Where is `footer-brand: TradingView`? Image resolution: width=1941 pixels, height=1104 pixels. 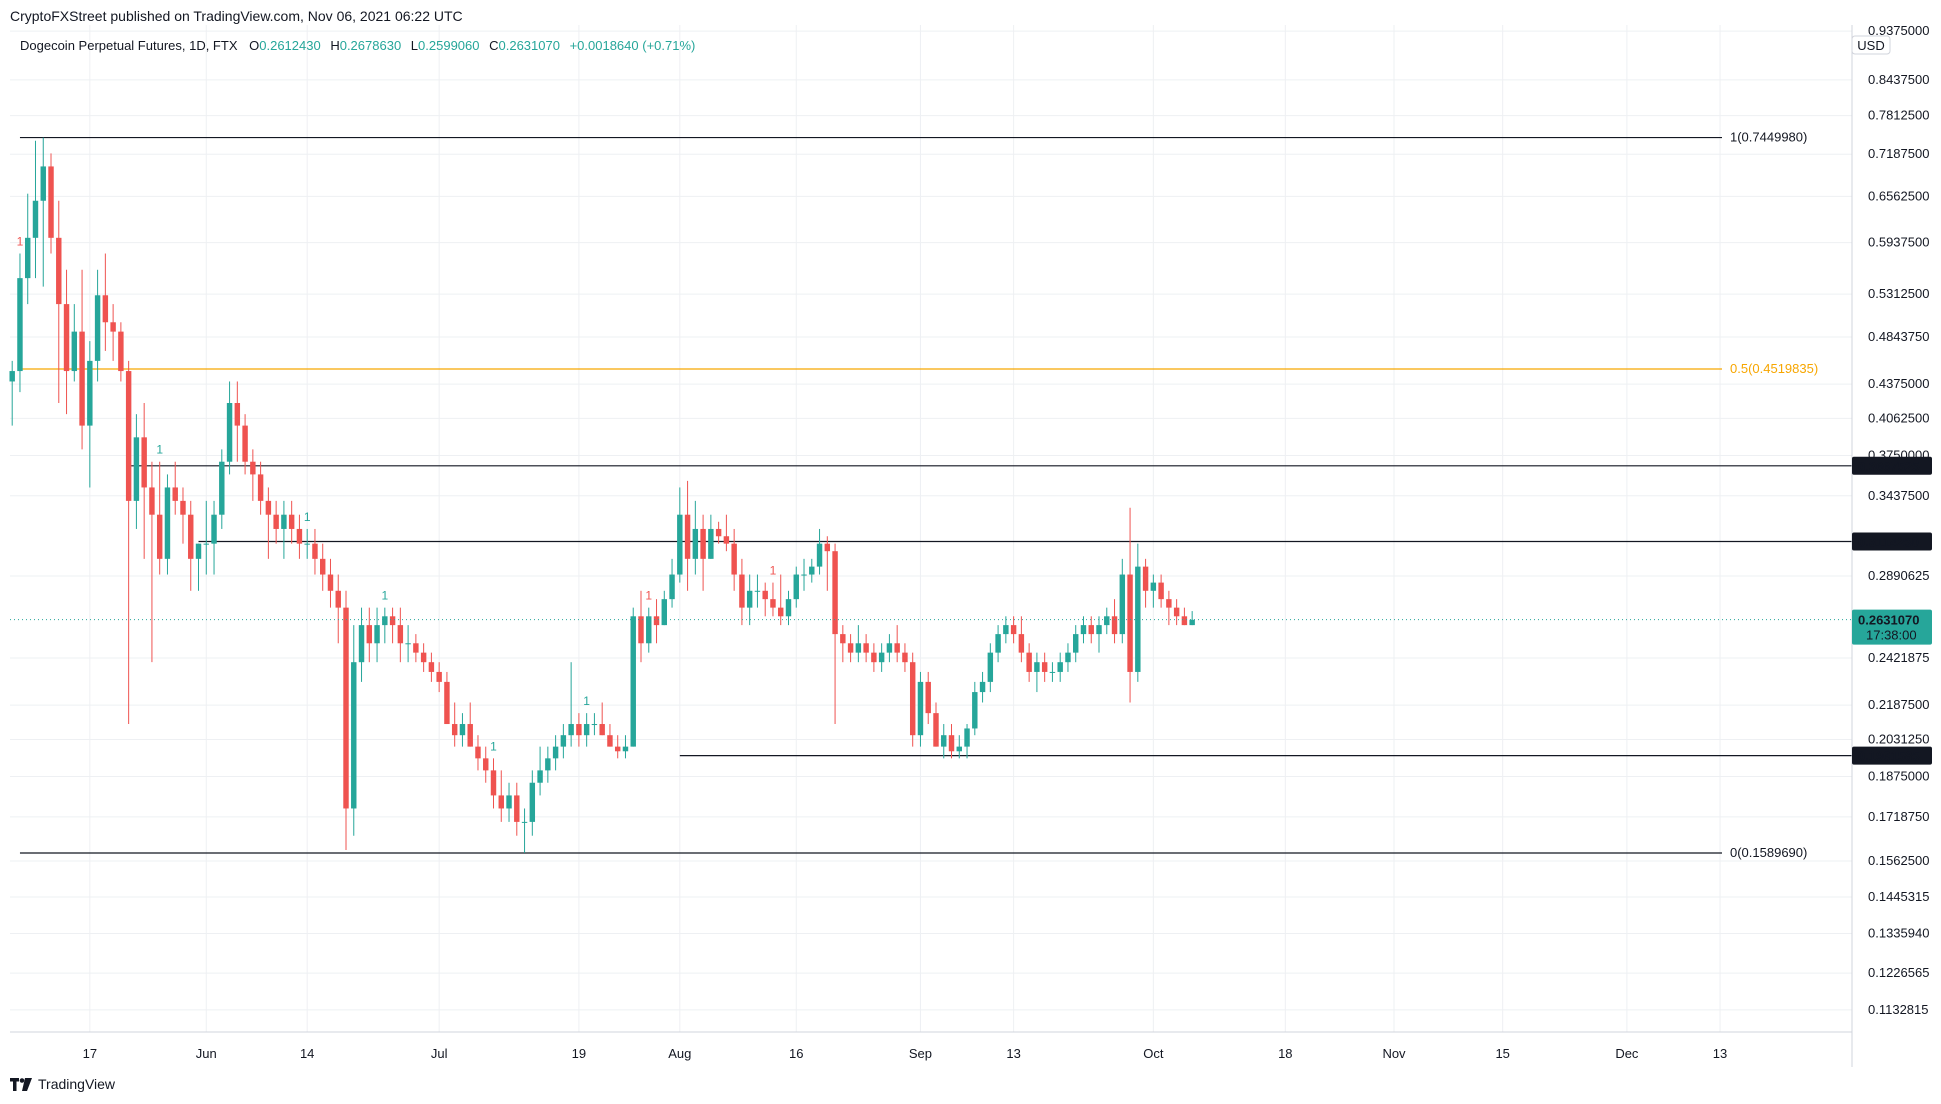 footer-brand: TradingView is located at coordinates (62, 1084).